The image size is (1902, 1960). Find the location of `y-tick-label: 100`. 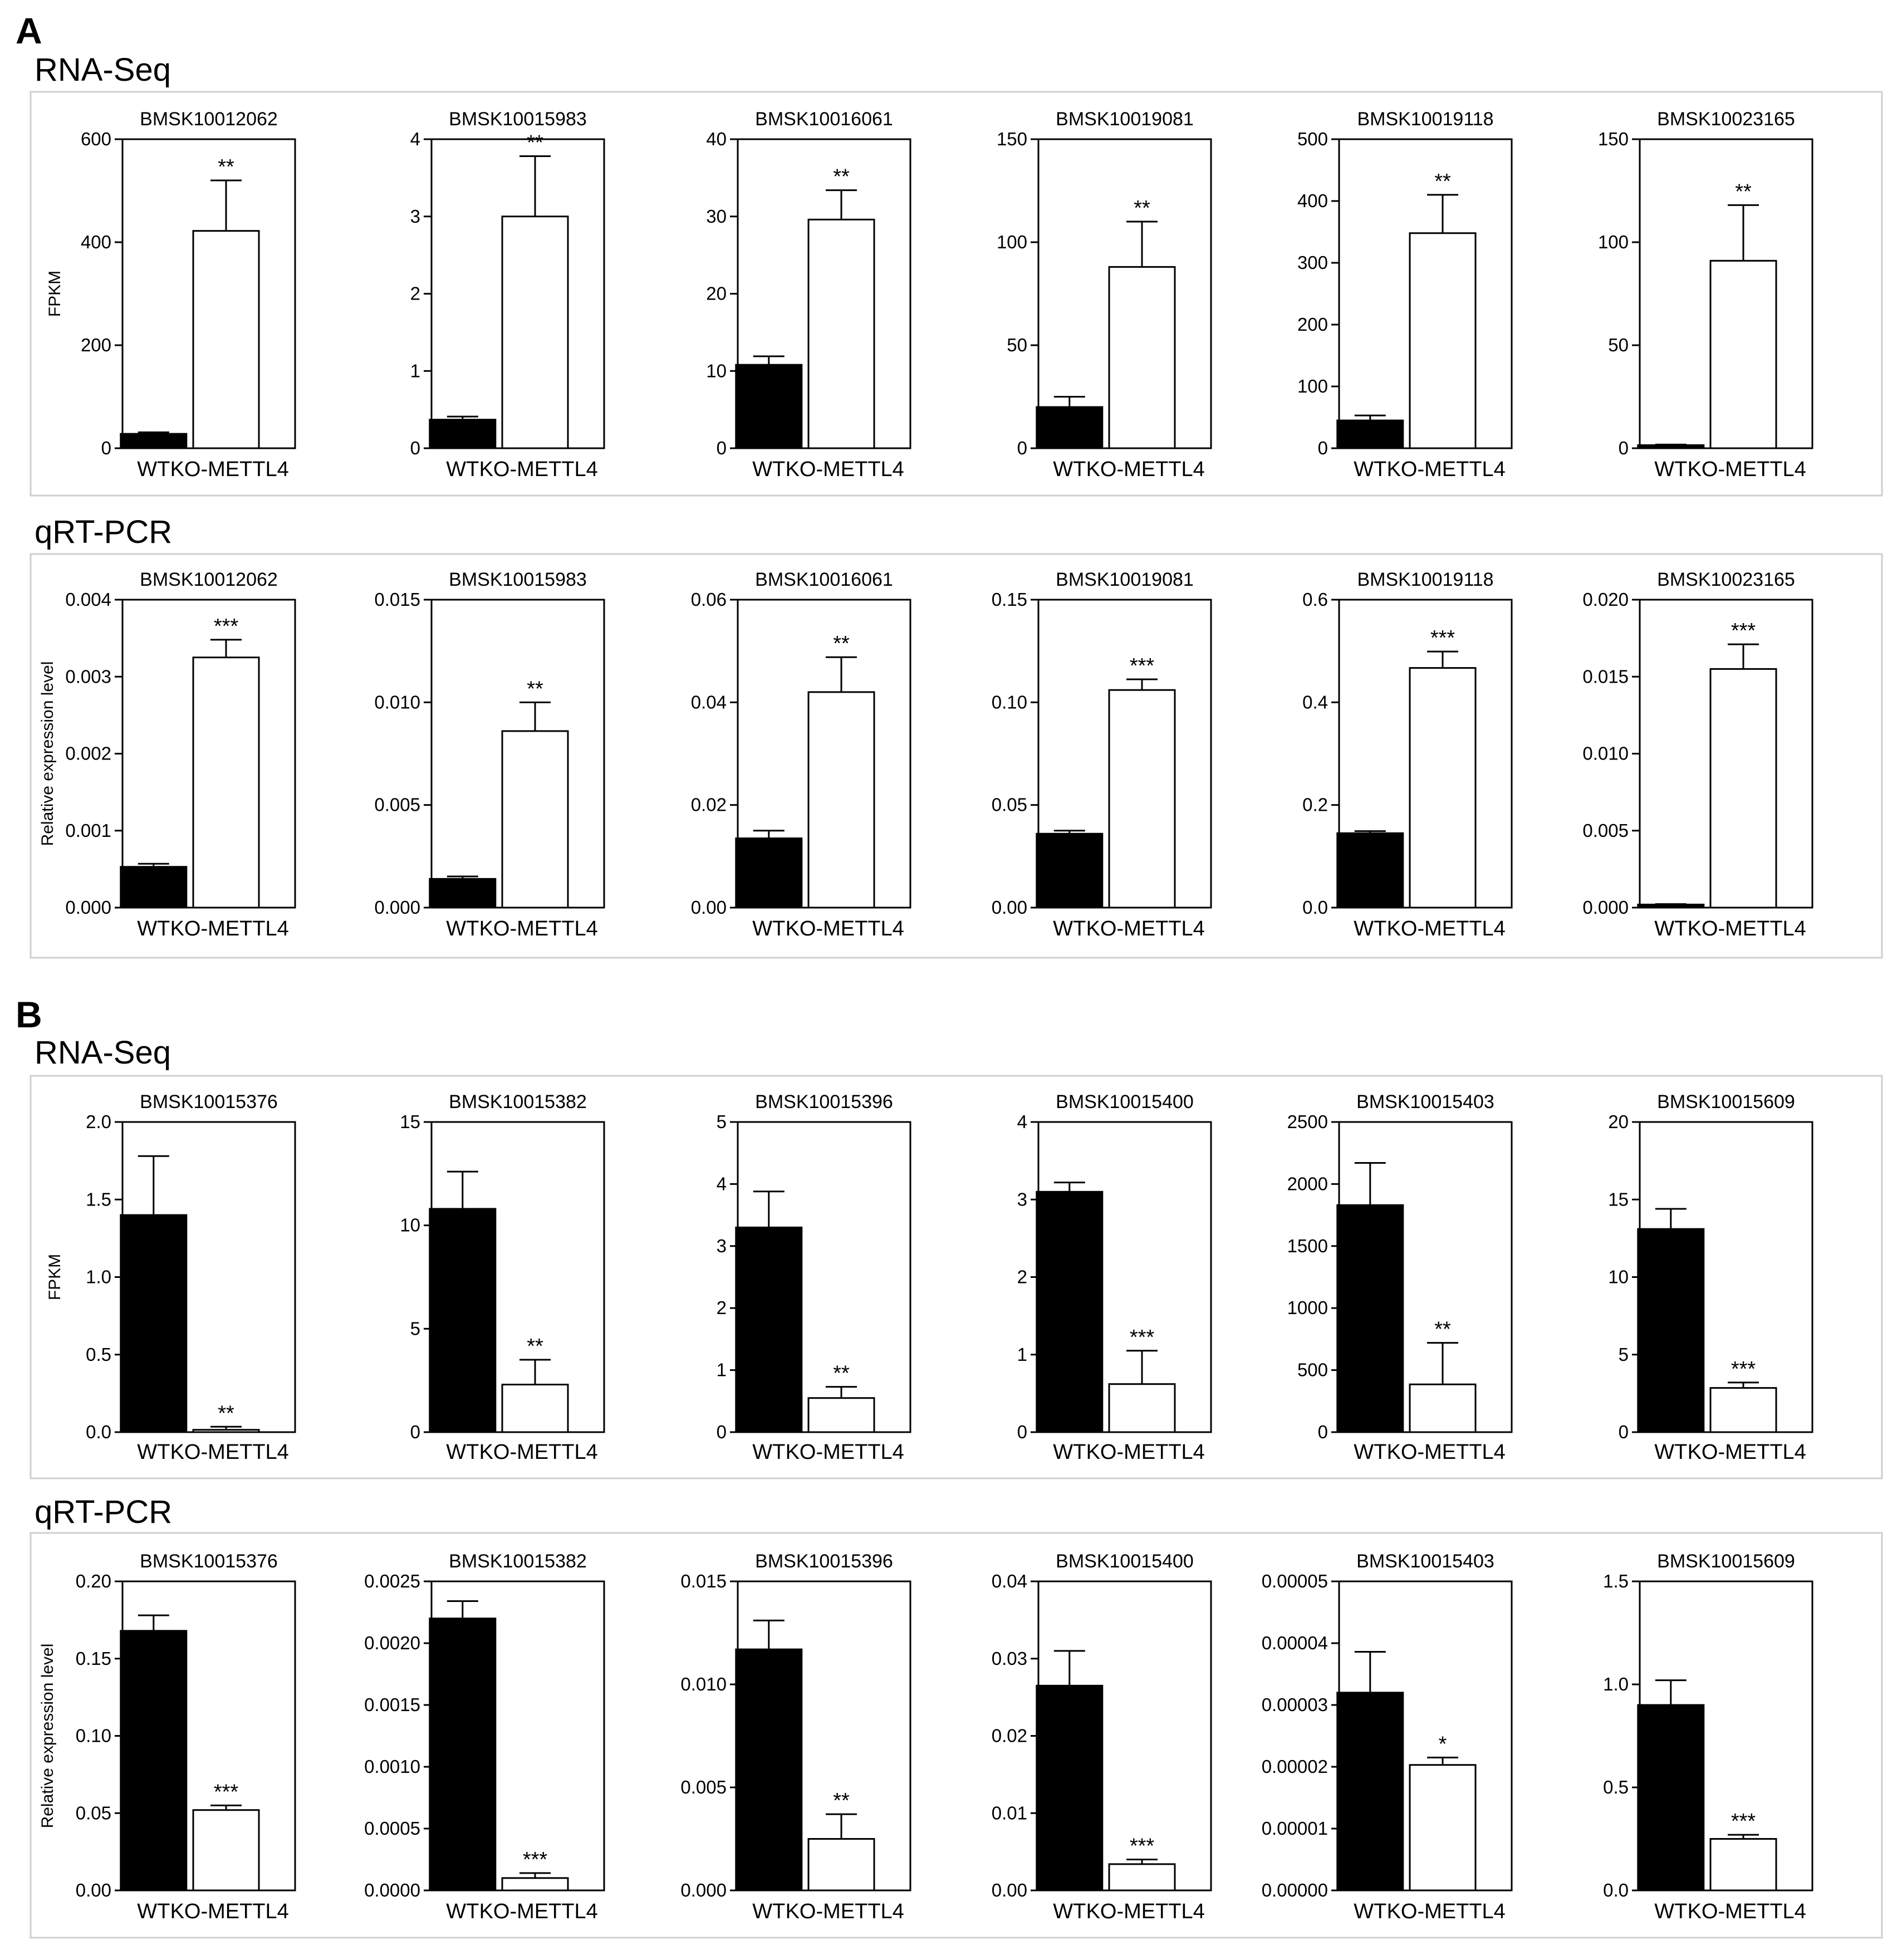

y-tick-label: 100 is located at coordinates (1613, 242).